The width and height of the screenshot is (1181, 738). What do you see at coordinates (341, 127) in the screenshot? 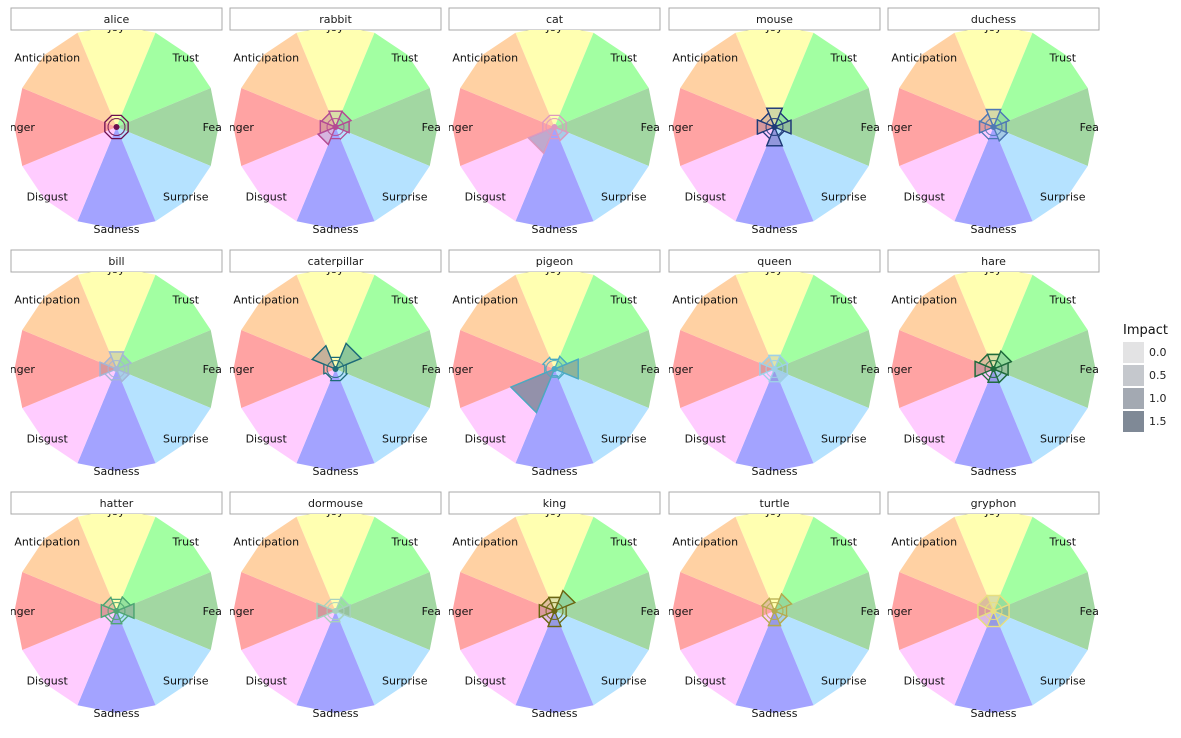
I see `impact-sector-fear` at bounding box center [341, 127].